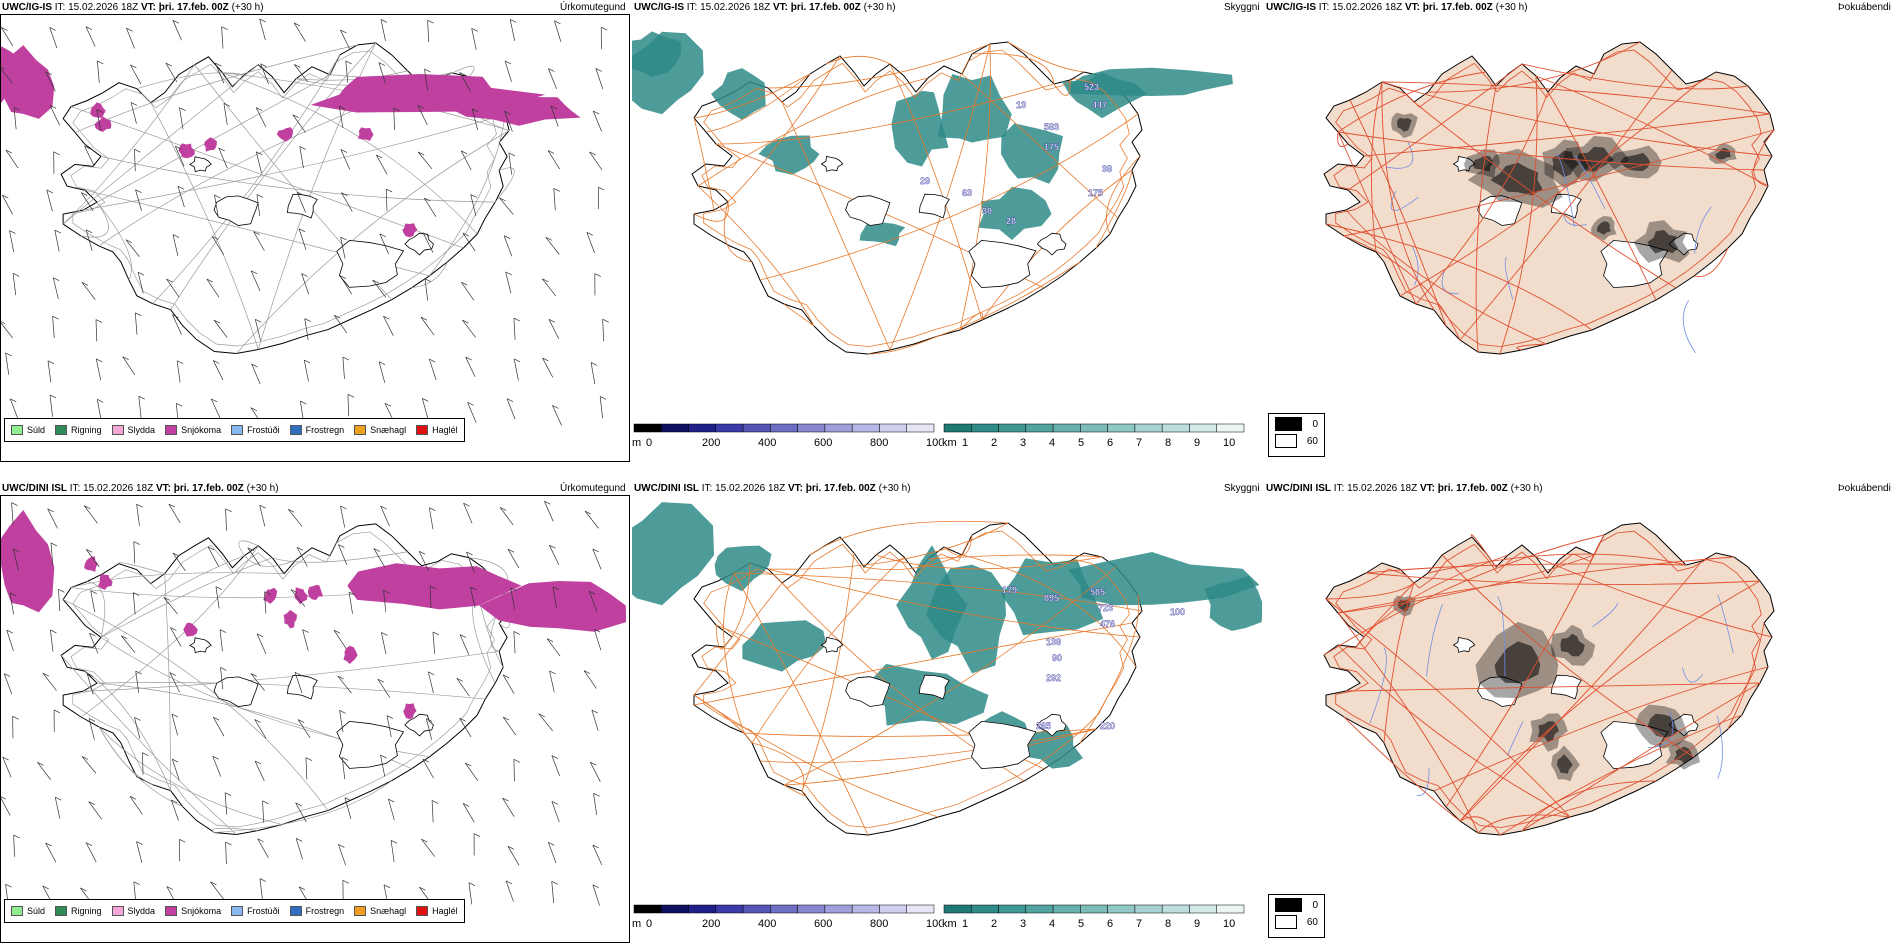 The width and height of the screenshot is (1900, 950). I want to click on parameter-name: Þokuábendi, so click(1864, 7).